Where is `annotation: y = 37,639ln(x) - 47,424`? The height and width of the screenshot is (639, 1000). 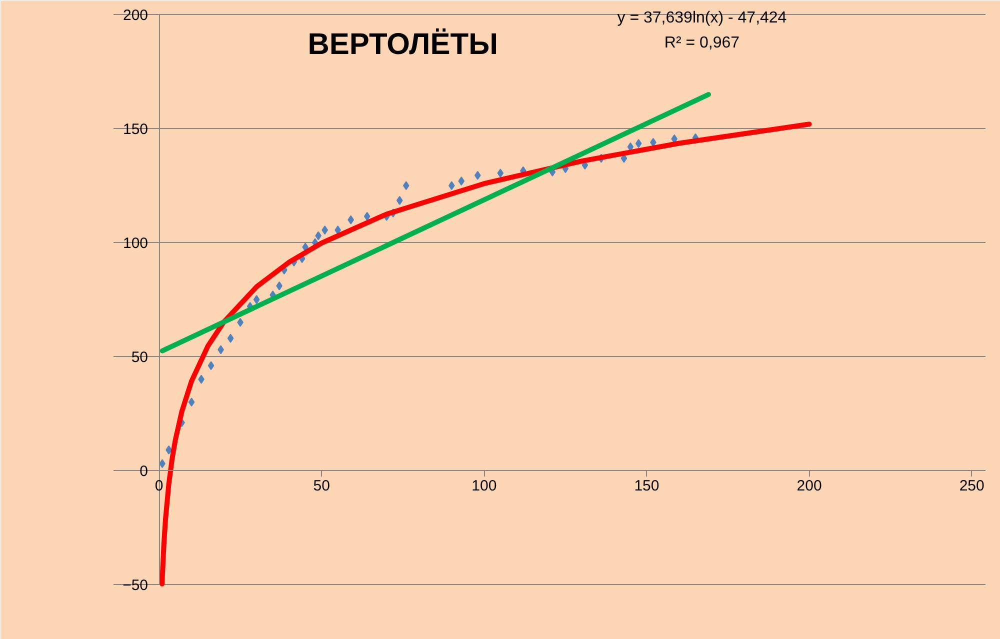 annotation: y = 37,639ln(x) - 47,424 is located at coordinates (702, 18).